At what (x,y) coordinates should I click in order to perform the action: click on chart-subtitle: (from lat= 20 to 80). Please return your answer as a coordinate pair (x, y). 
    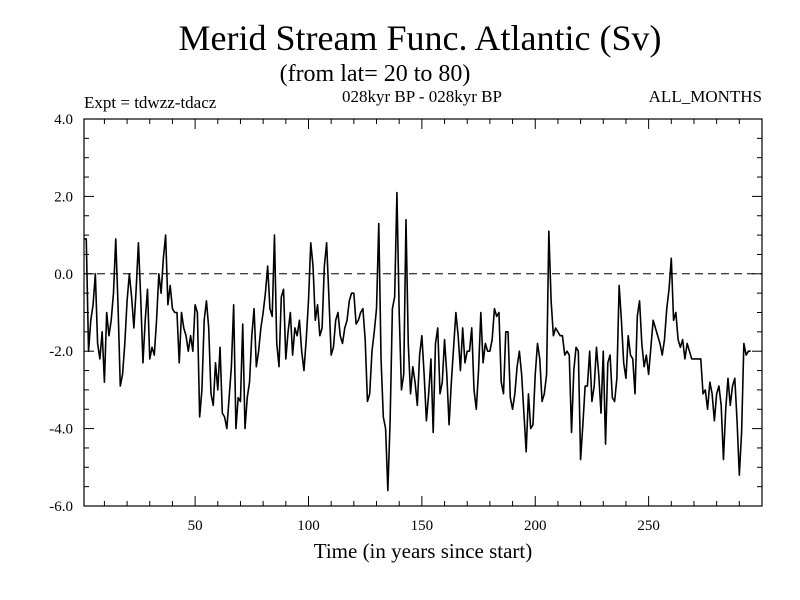
    Looking at the image, I should click on (375, 74).